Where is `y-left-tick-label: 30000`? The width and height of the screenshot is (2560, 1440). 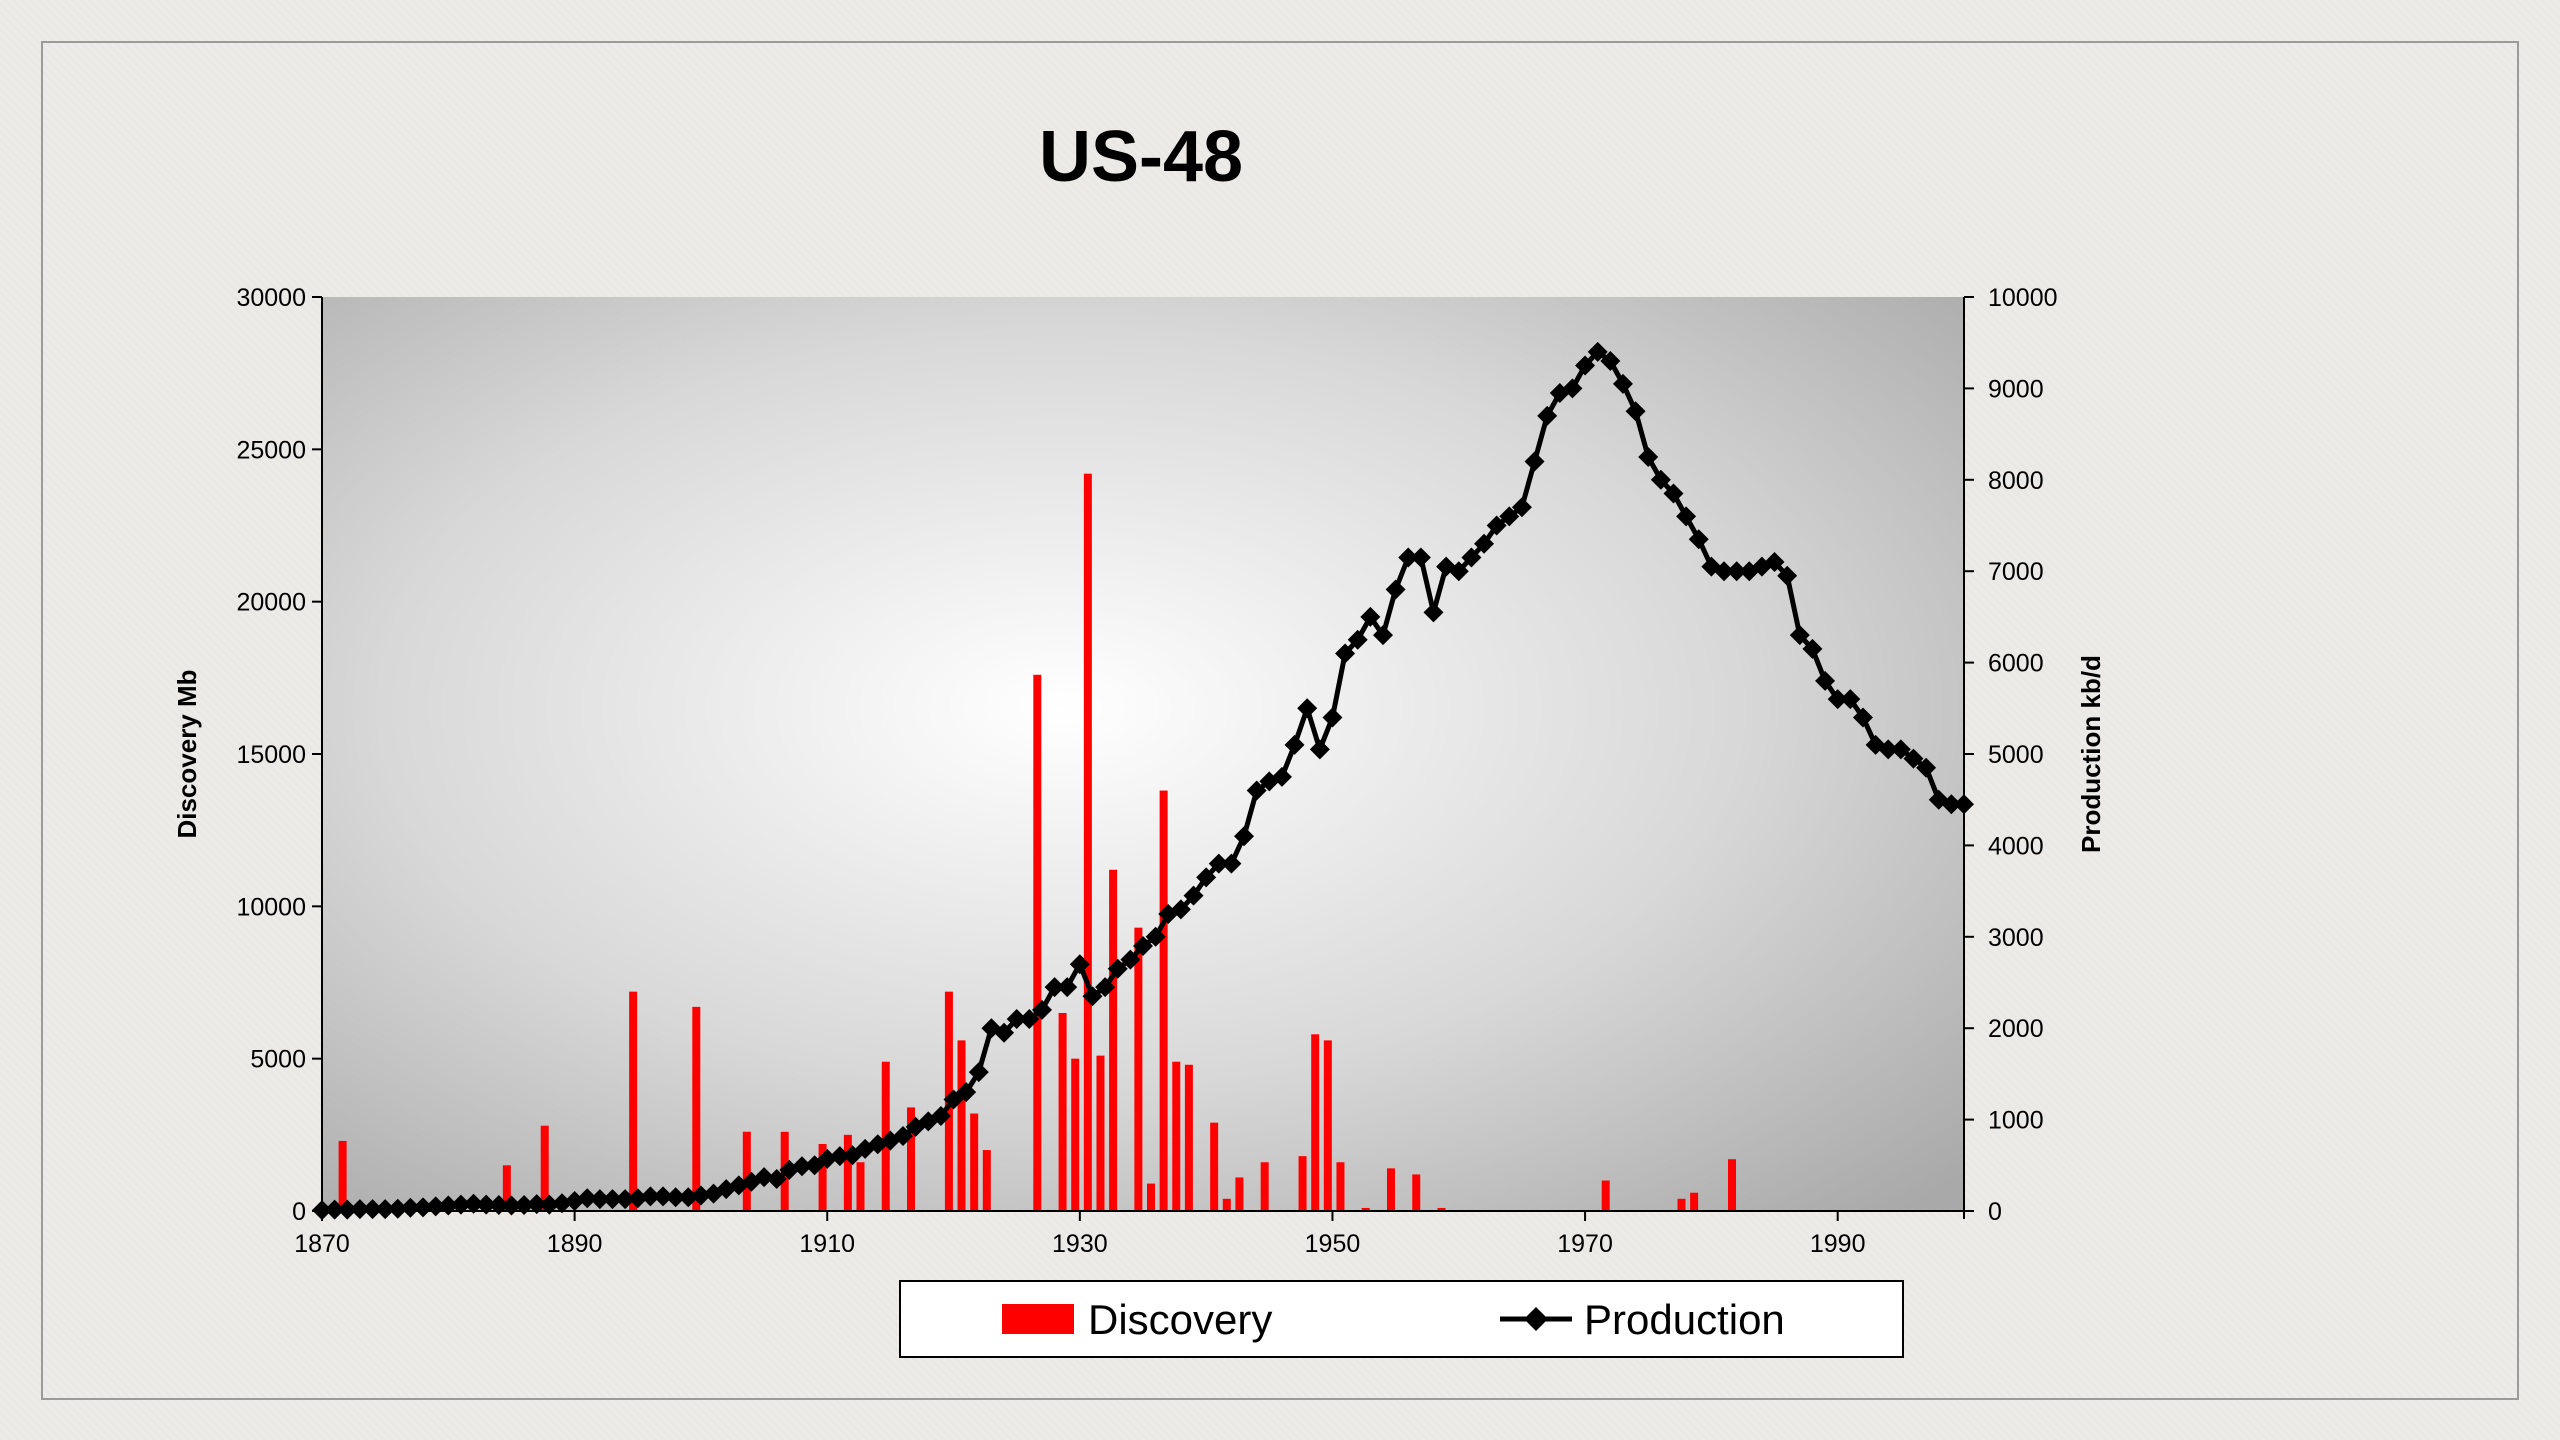 y-left-tick-label: 30000 is located at coordinates (271, 298).